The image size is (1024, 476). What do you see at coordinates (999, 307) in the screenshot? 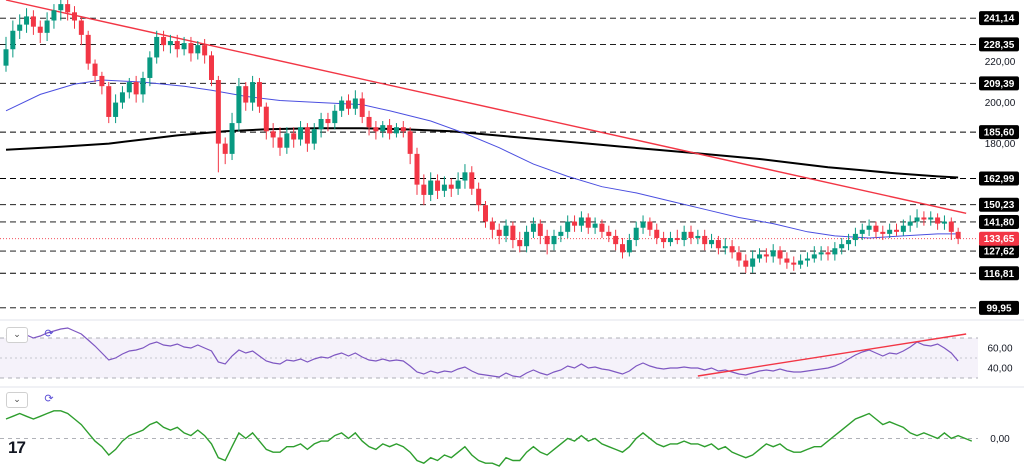
I see `price-level-tag: 99,95` at bounding box center [999, 307].